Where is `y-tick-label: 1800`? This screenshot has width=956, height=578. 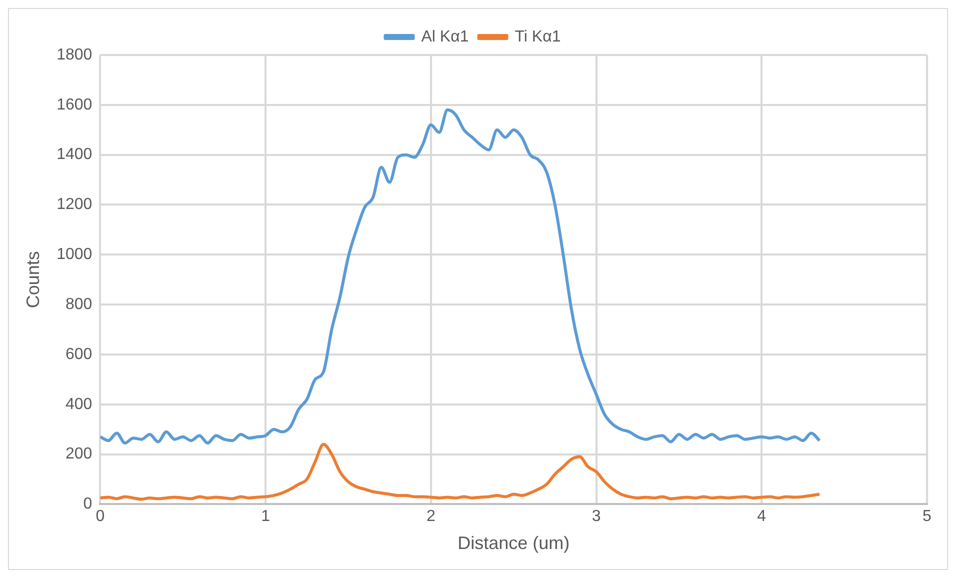 y-tick-label: 1800 is located at coordinates (74, 55).